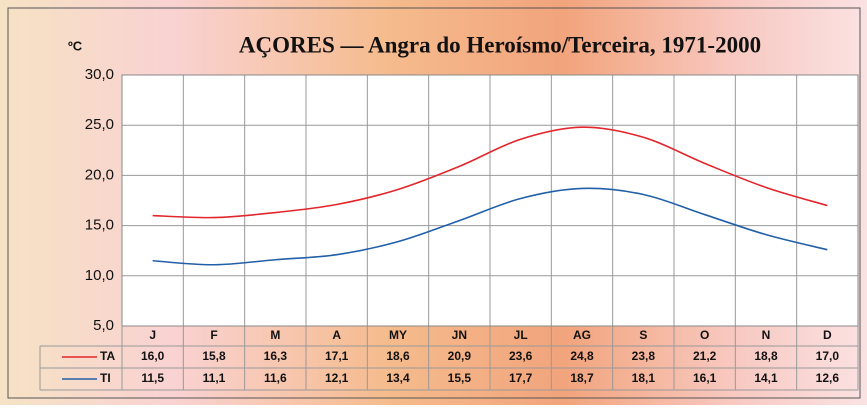 This screenshot has height=410, width=867. What do you see at coordinates (460, 378) in the screenshot?
I see `table-value: 15,5` at bounding box center [460, 378].